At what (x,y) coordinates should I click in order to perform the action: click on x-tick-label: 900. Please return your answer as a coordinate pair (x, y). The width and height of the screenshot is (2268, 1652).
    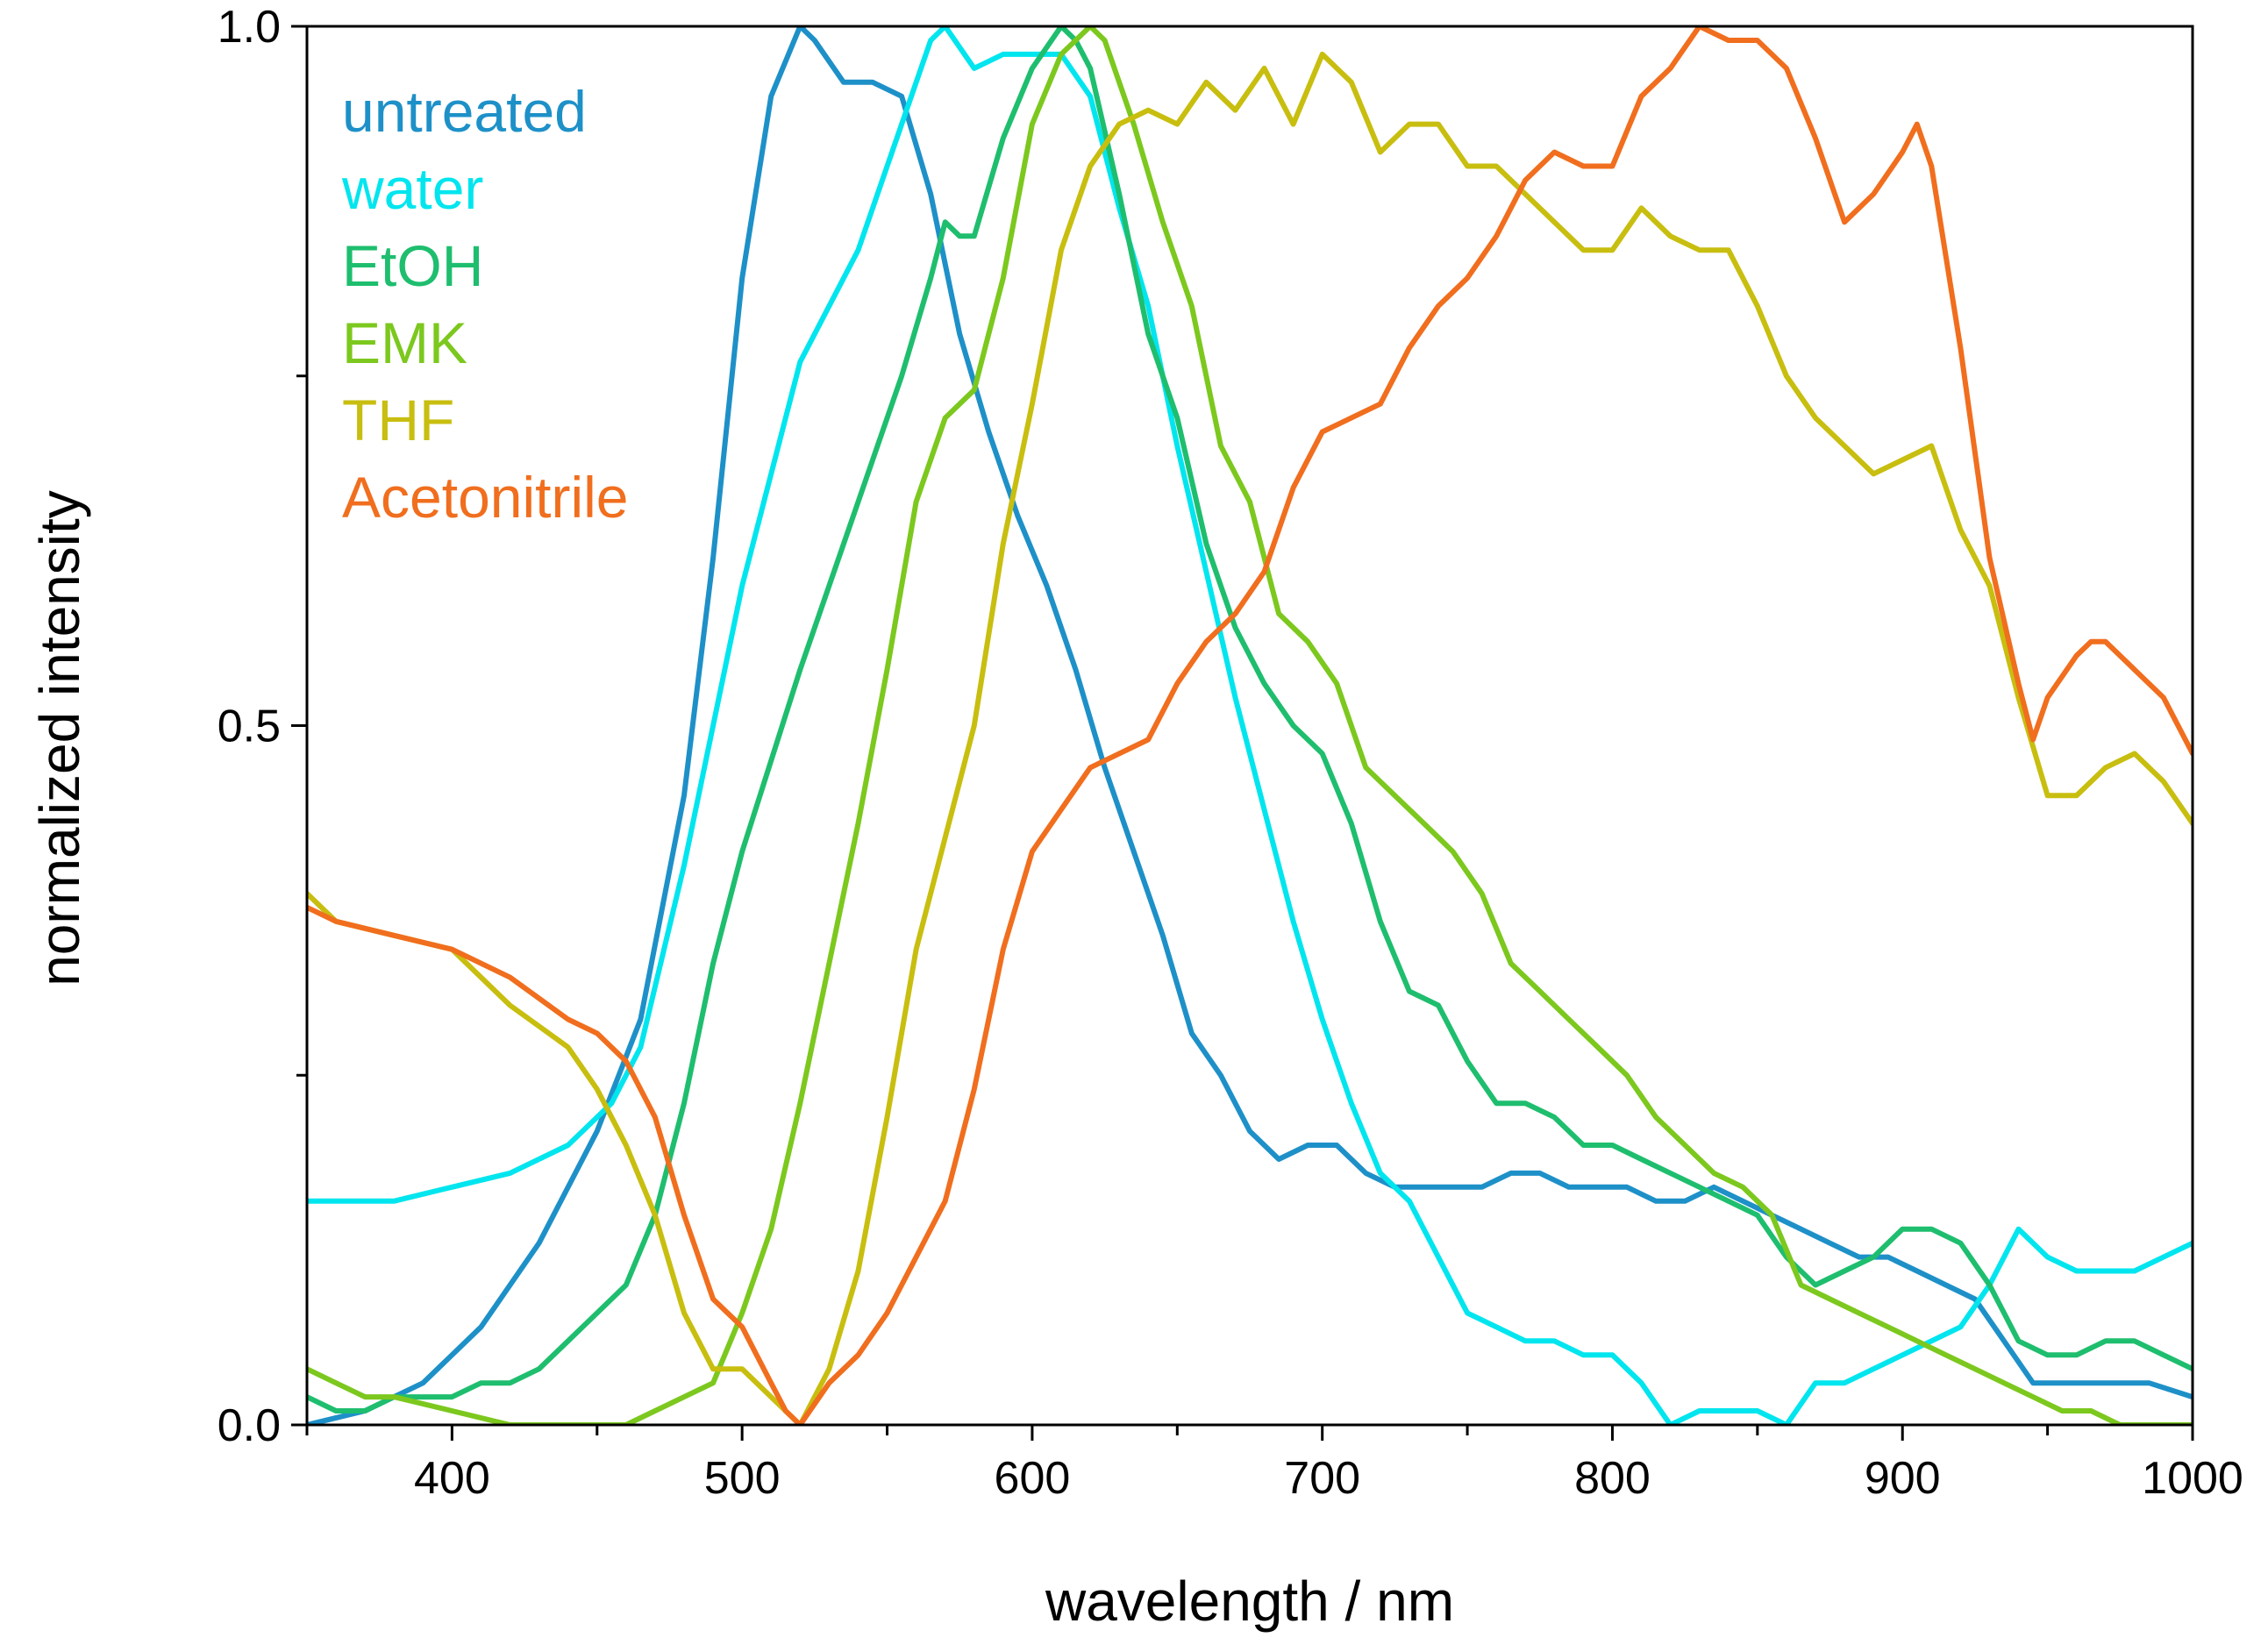
    Looking at the image, I should click on (1903, 1478).